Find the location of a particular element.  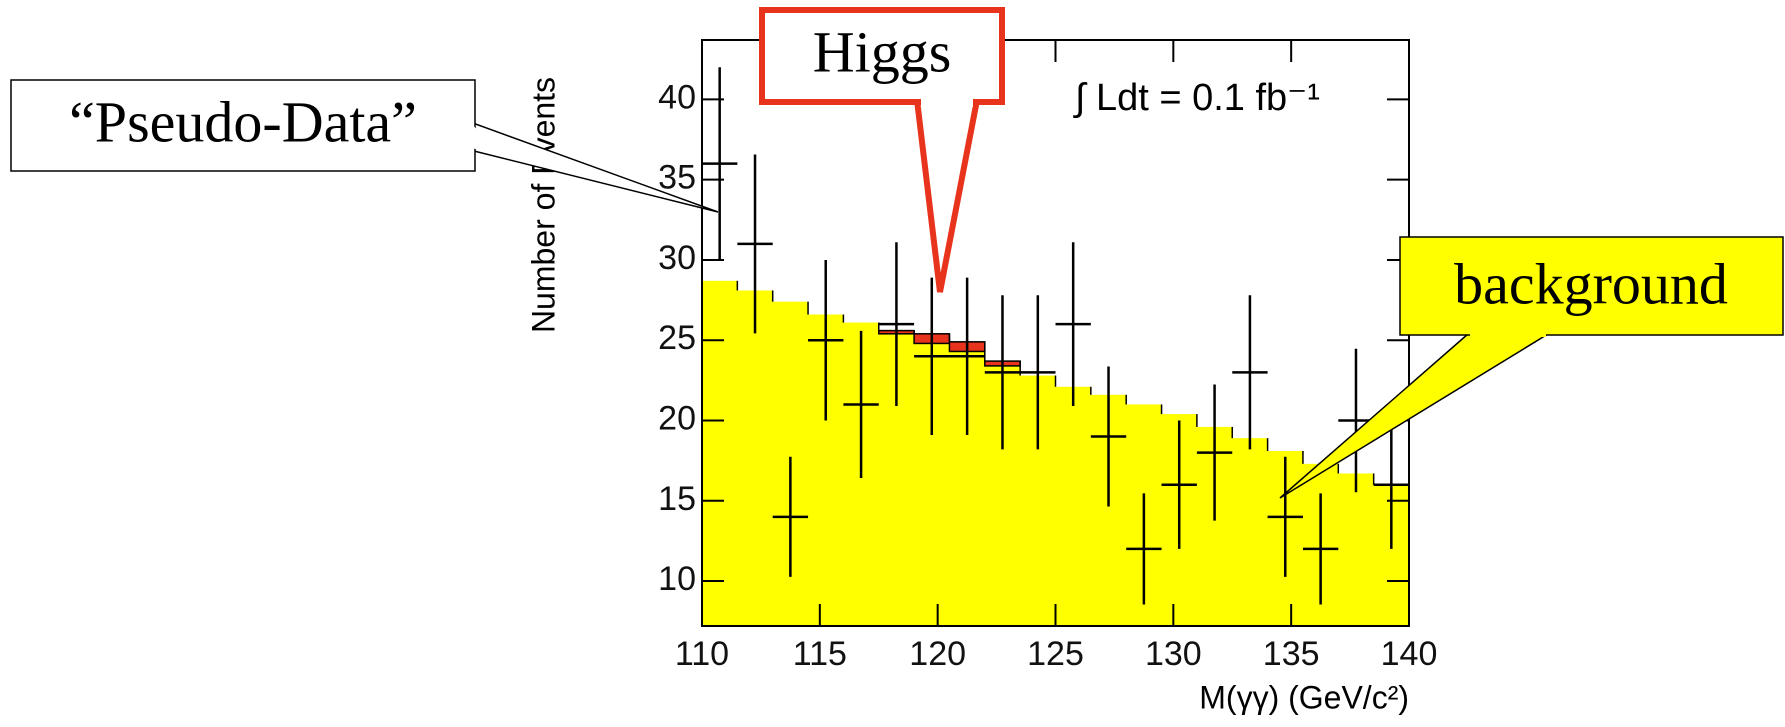

y-tick-label: 10 is located at coordinates (677, 579).